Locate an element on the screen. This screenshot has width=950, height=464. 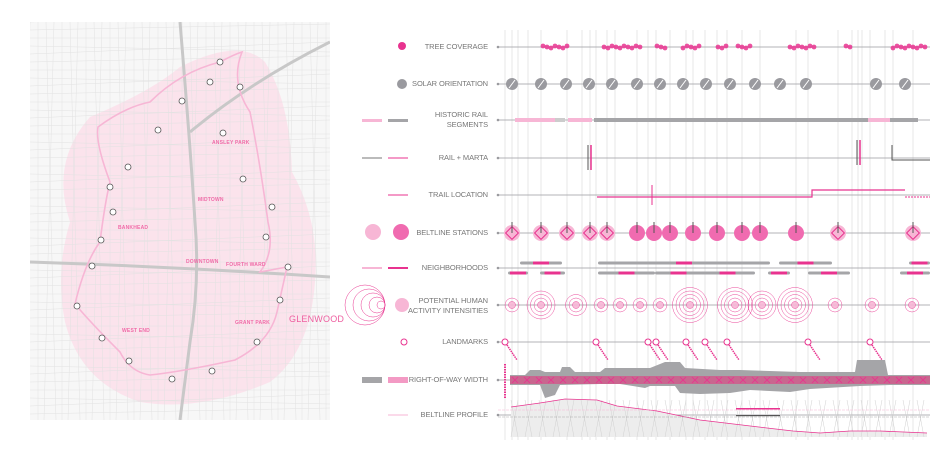
highway is located at coordinates (180, 269).